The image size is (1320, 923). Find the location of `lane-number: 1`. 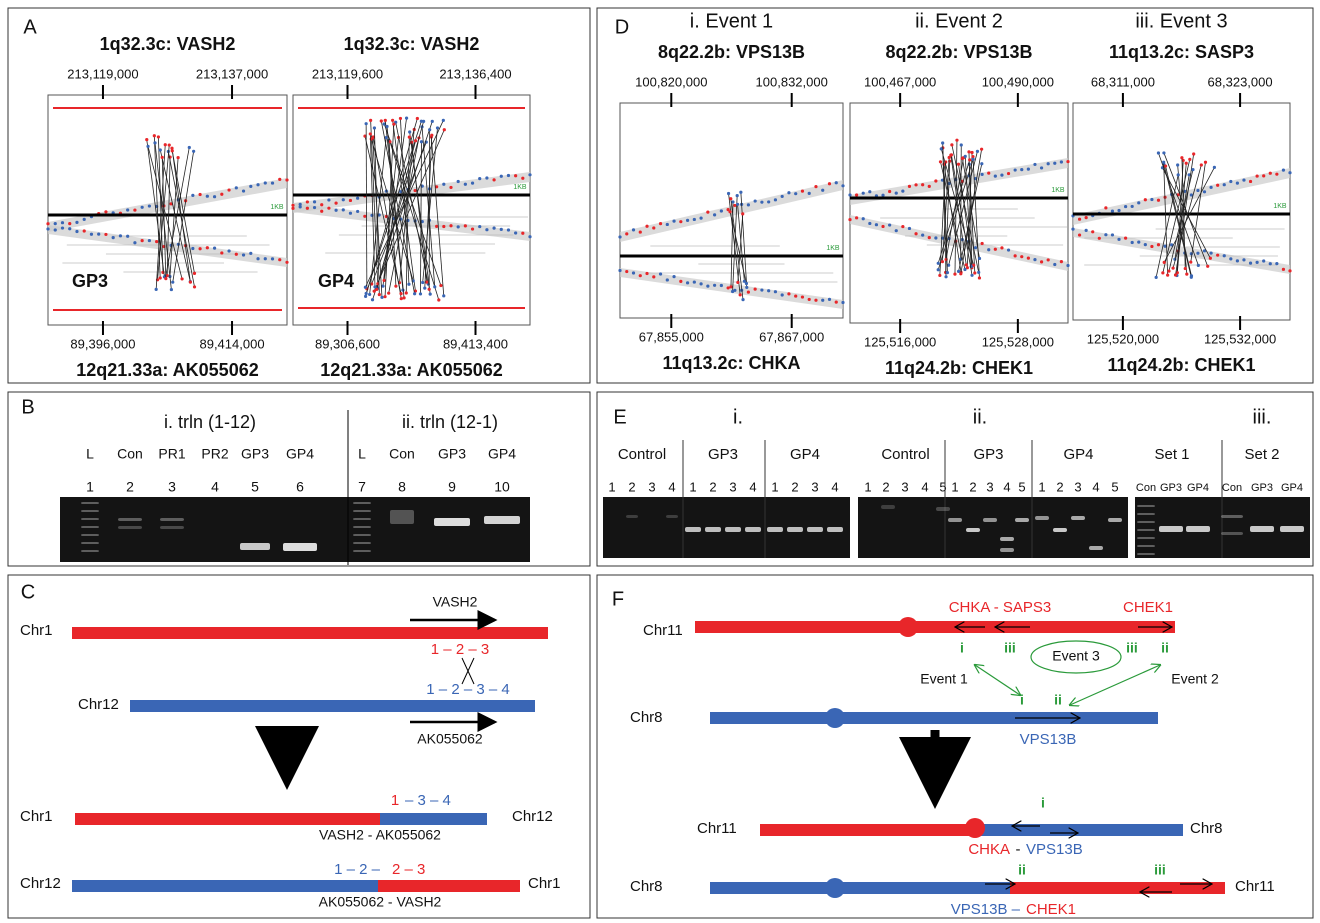

lane-number: 1 is located at coordinates (774, 486).